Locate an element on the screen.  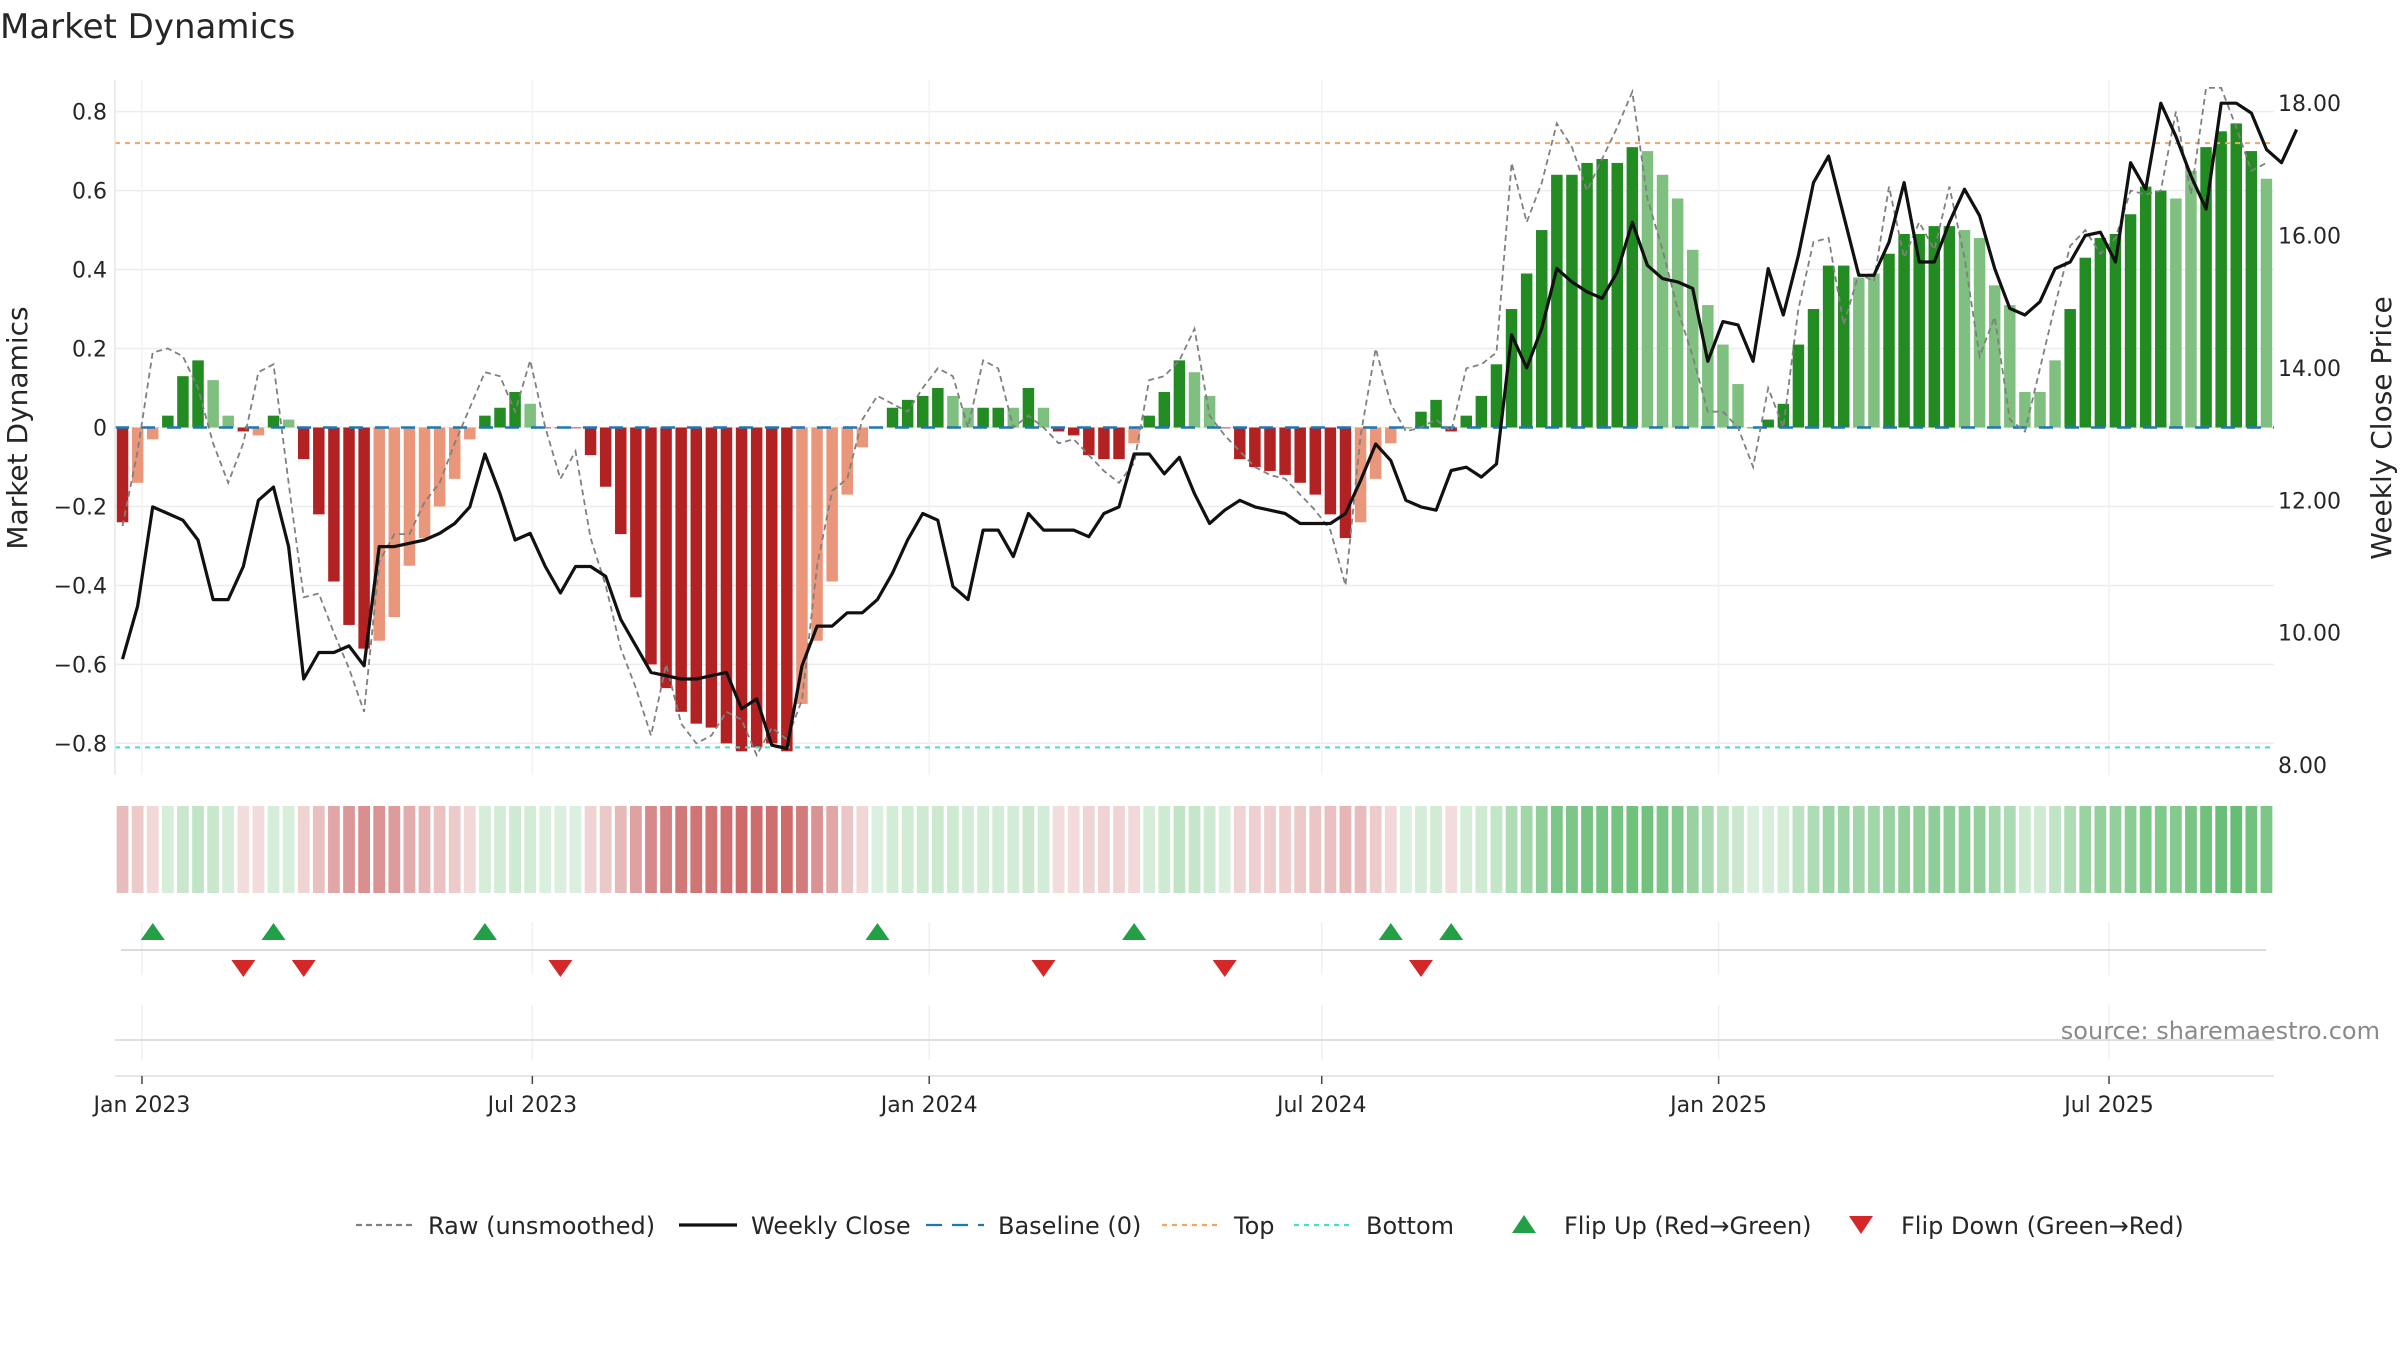
y2-tick-label: 16.00 is located at coordinates (2309, 237).